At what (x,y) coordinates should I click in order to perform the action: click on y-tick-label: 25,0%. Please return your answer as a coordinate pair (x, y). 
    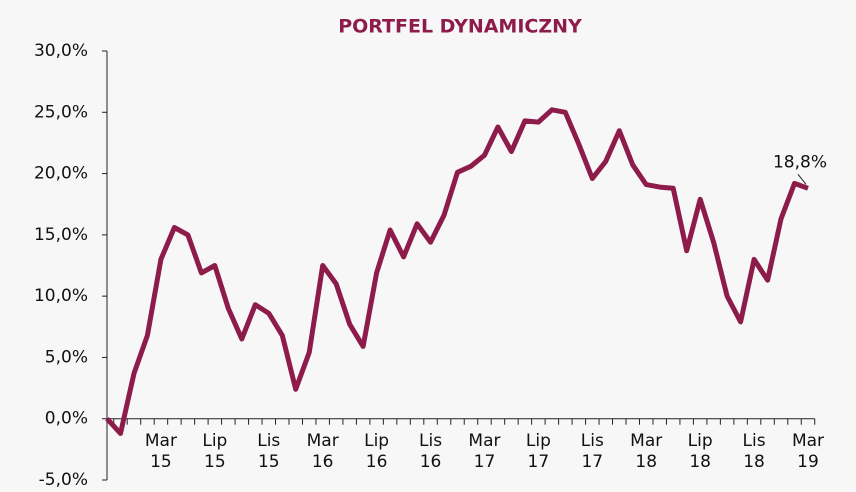
    Looking at the image, I should click on (61, 112).